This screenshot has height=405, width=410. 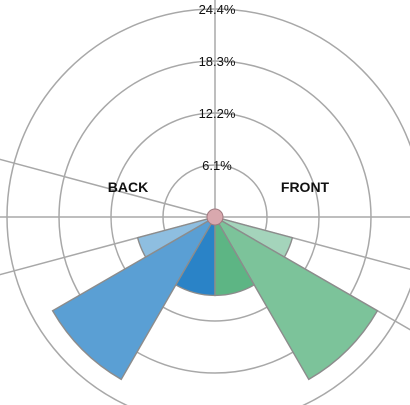 What do you see at coordinates (217, 9) in the screenshot?
I see `radial-tick-label-24-4: 24.4%` at bounding box center [217, 9].